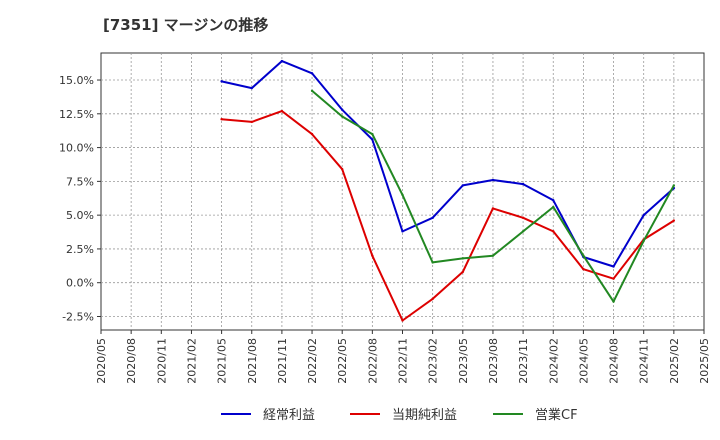 Image resolution: width=720 pixels, height=440 pixels. I want to click on y-axis: -2.5% 0.0% 2.5% 5.0% 7.5% 10.0% 12.5% 15.0%, so click(80, 198).